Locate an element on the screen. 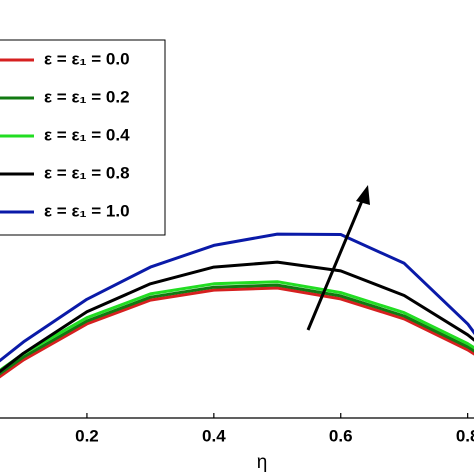 This screenshot has height=474, width=474. legend-label: ε = ε₁ = 0.4 is located at coordinates (87, 134).